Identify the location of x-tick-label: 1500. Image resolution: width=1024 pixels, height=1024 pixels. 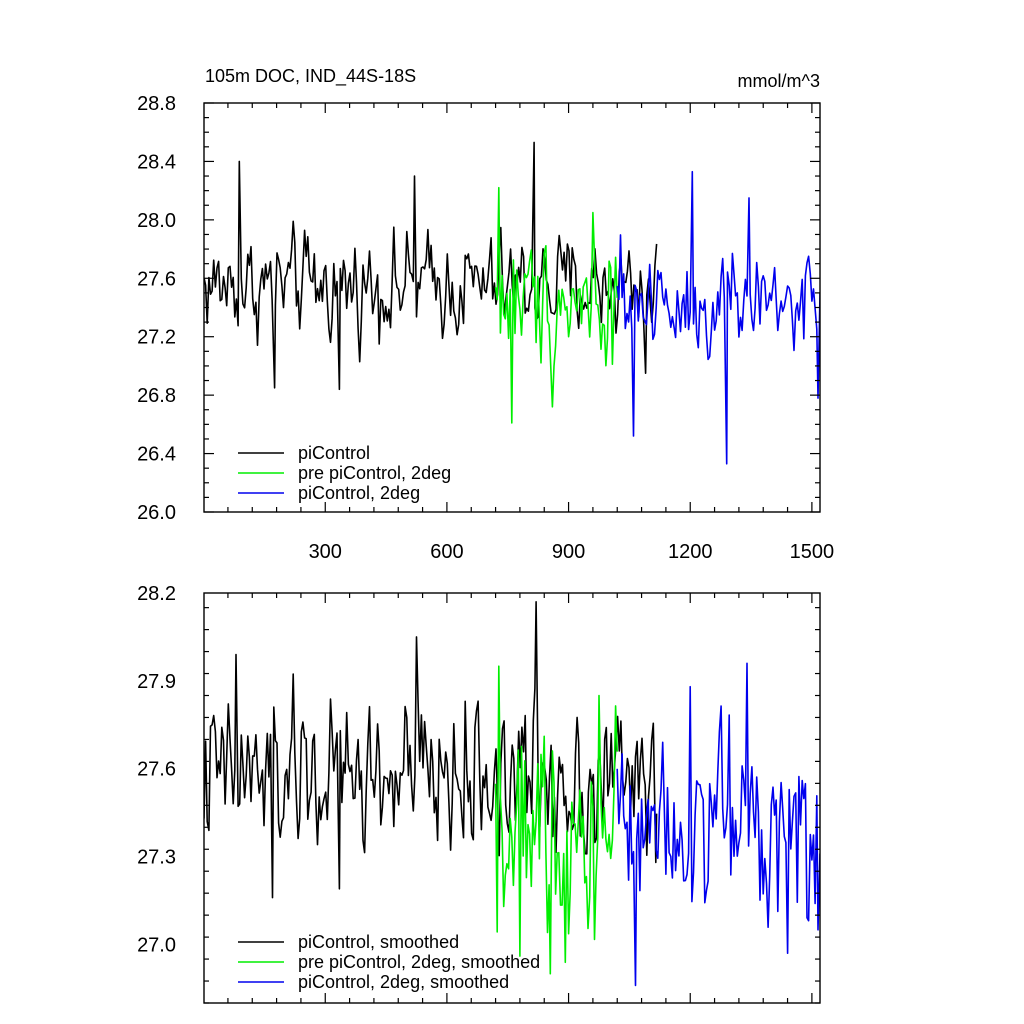
(812, 552).